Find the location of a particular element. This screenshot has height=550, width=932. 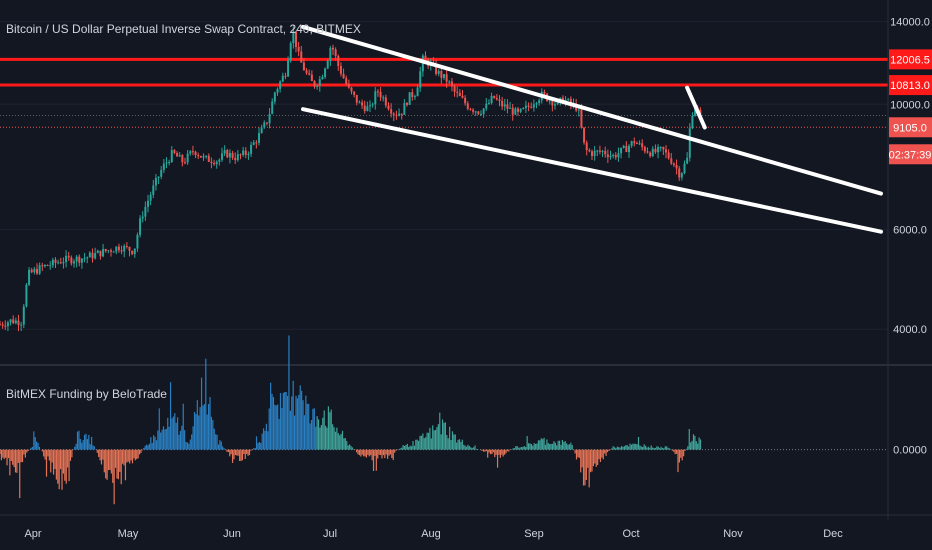

funding-y-tick-label: 0.0000 is located at coordinates (910, 451).